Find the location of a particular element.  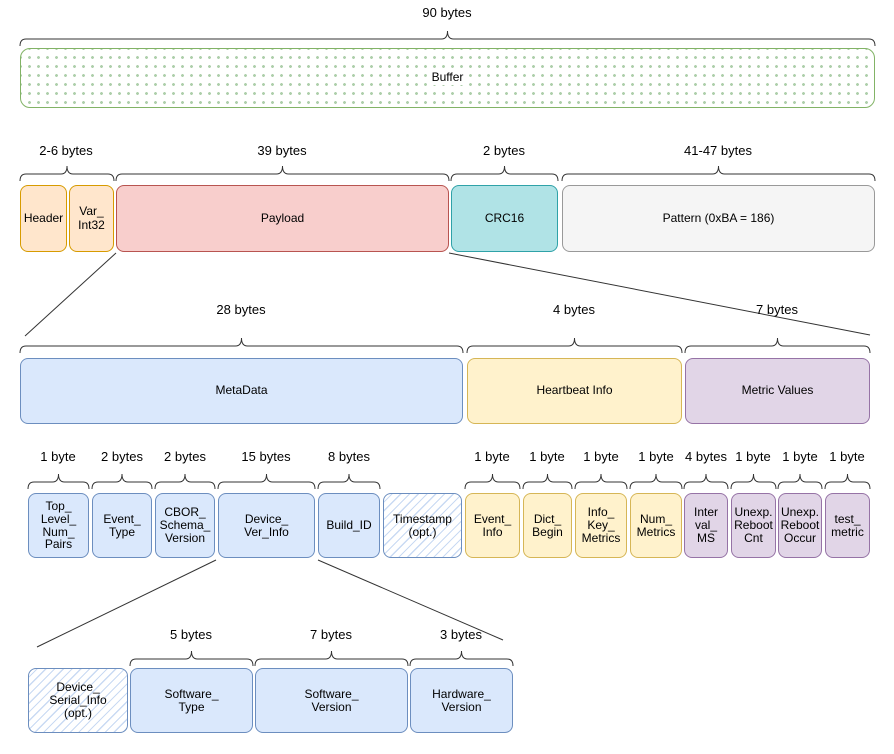

byte-size-label: 90 bytes is located at coordinates (447, 12).